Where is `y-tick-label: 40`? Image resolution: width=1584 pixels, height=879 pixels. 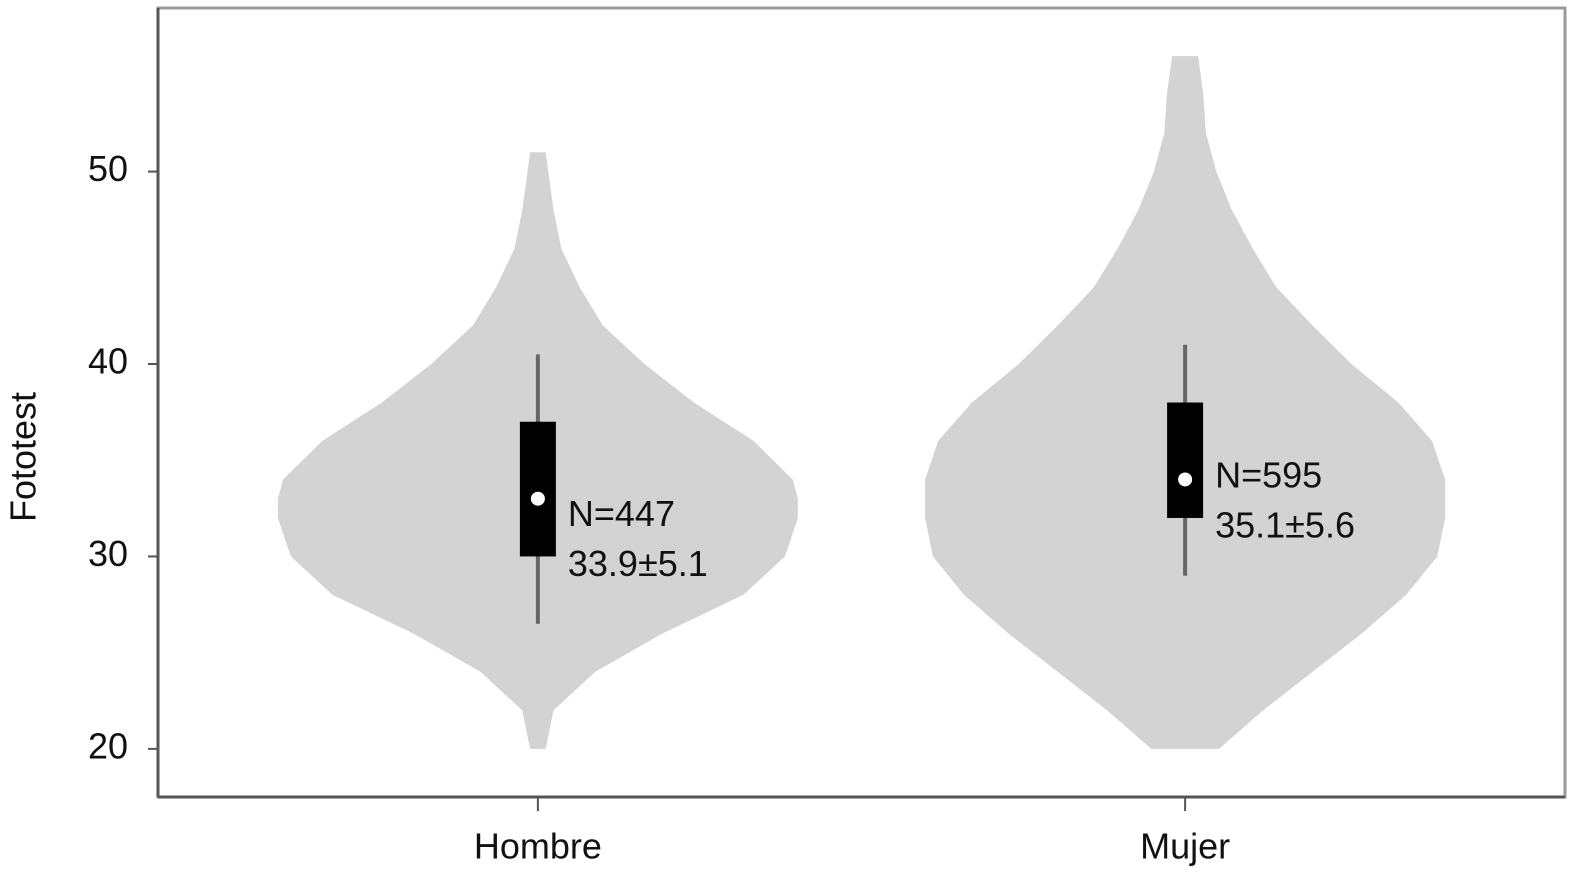 y-tick-label: 40 is located at coordinates (108, 361).